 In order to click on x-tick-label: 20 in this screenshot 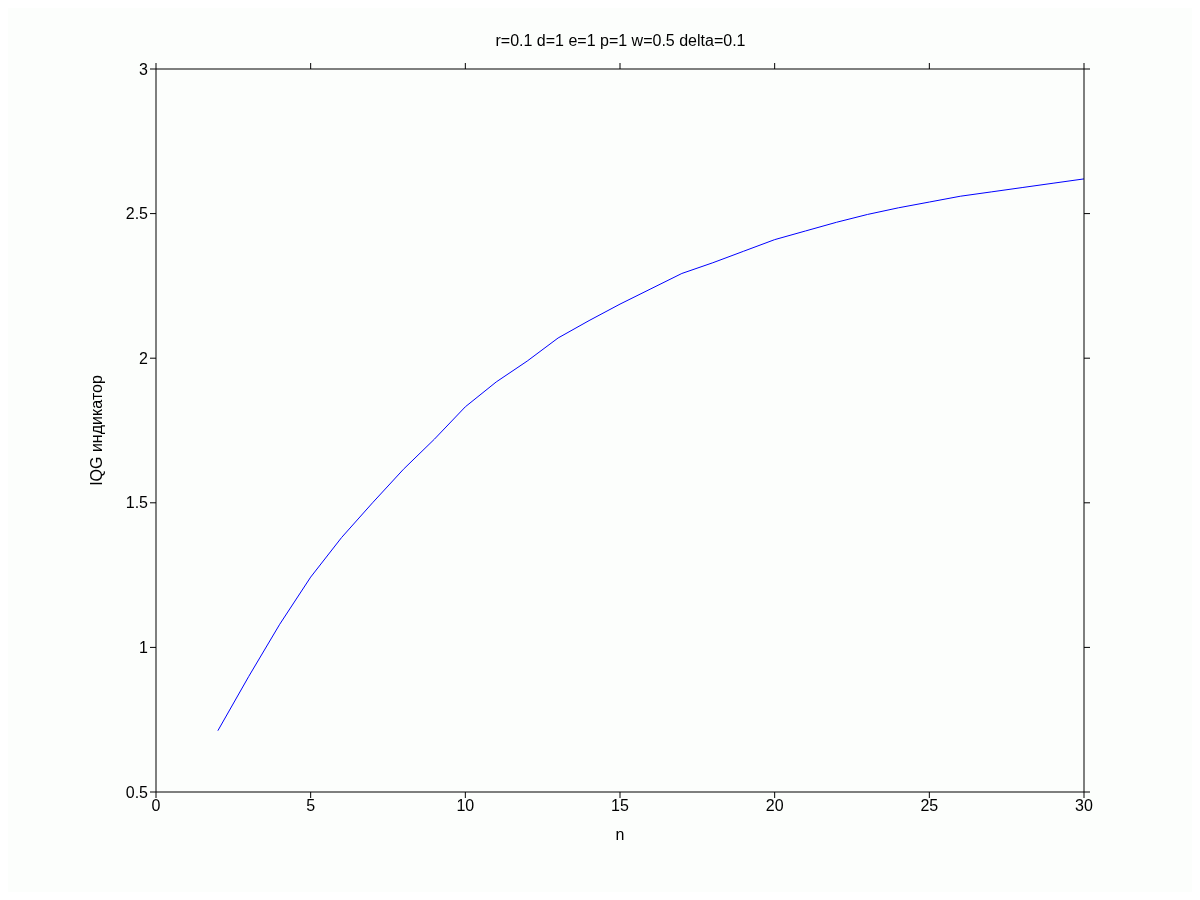, I will do `click(774, 806)`.